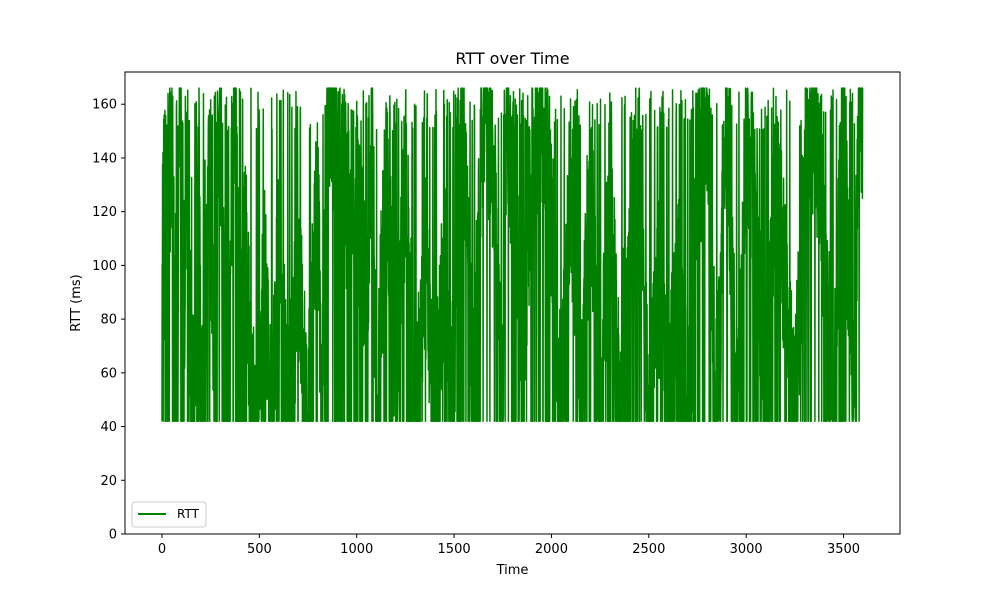 This screenshot has height=600, width=1000. I want to click on legend: RTT, so click(169, 514).